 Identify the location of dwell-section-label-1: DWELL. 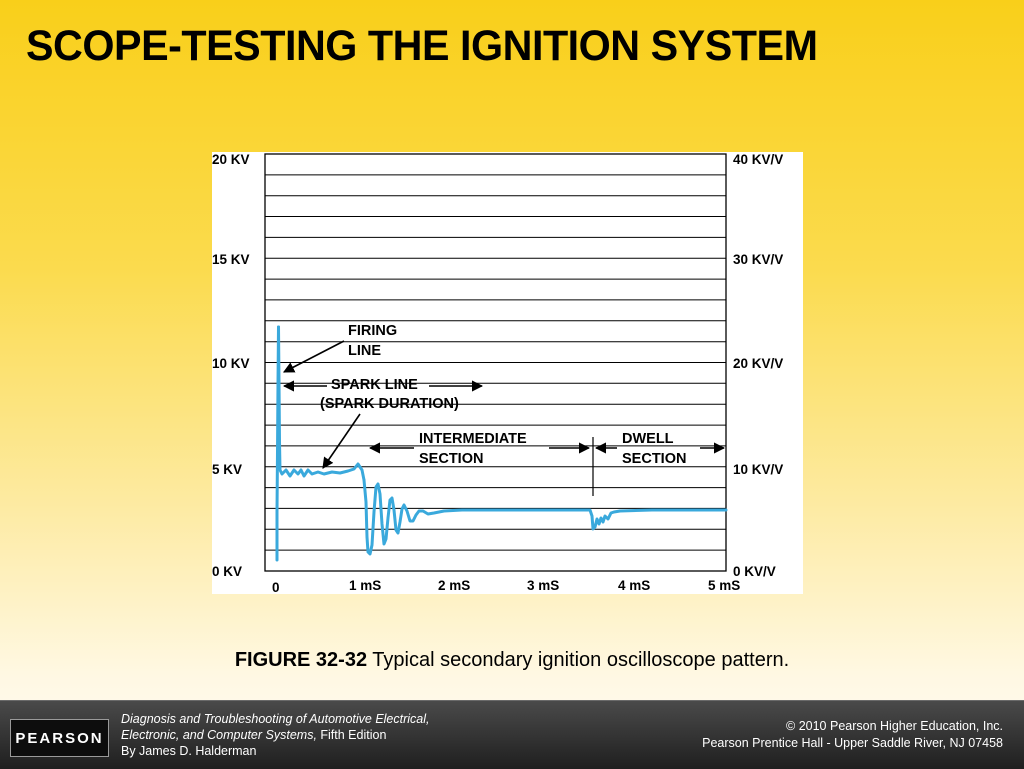
(648, 439).